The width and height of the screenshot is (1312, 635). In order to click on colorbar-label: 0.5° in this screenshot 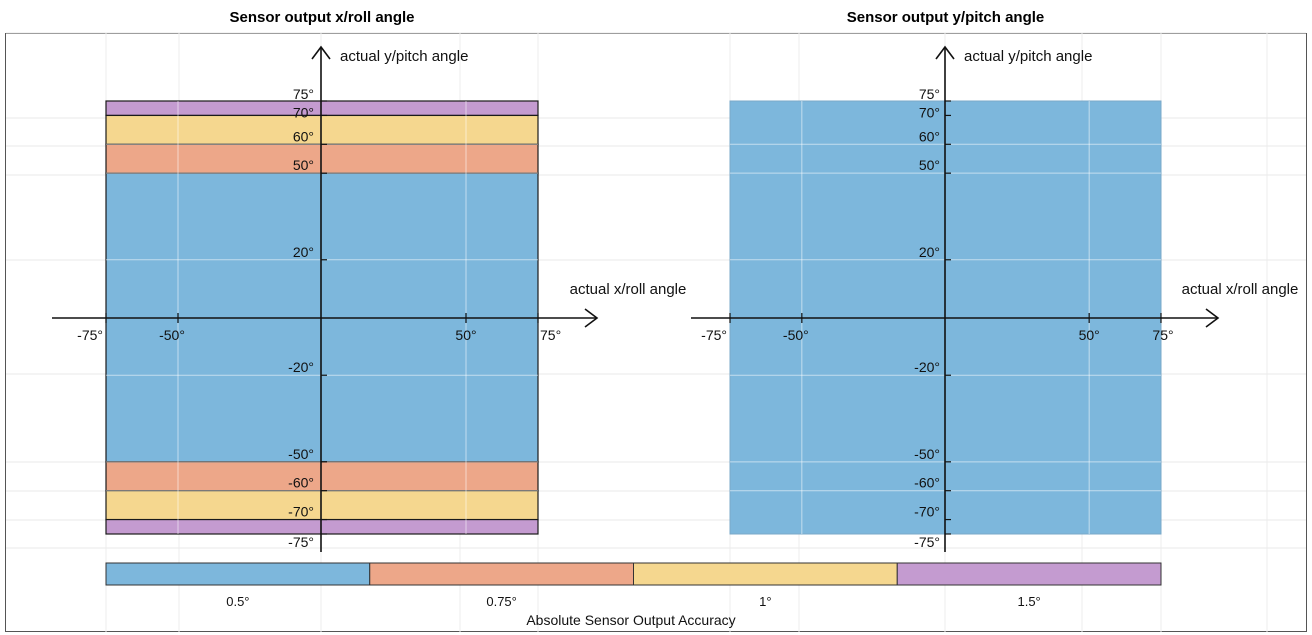, I will do `click(237, 601)`.